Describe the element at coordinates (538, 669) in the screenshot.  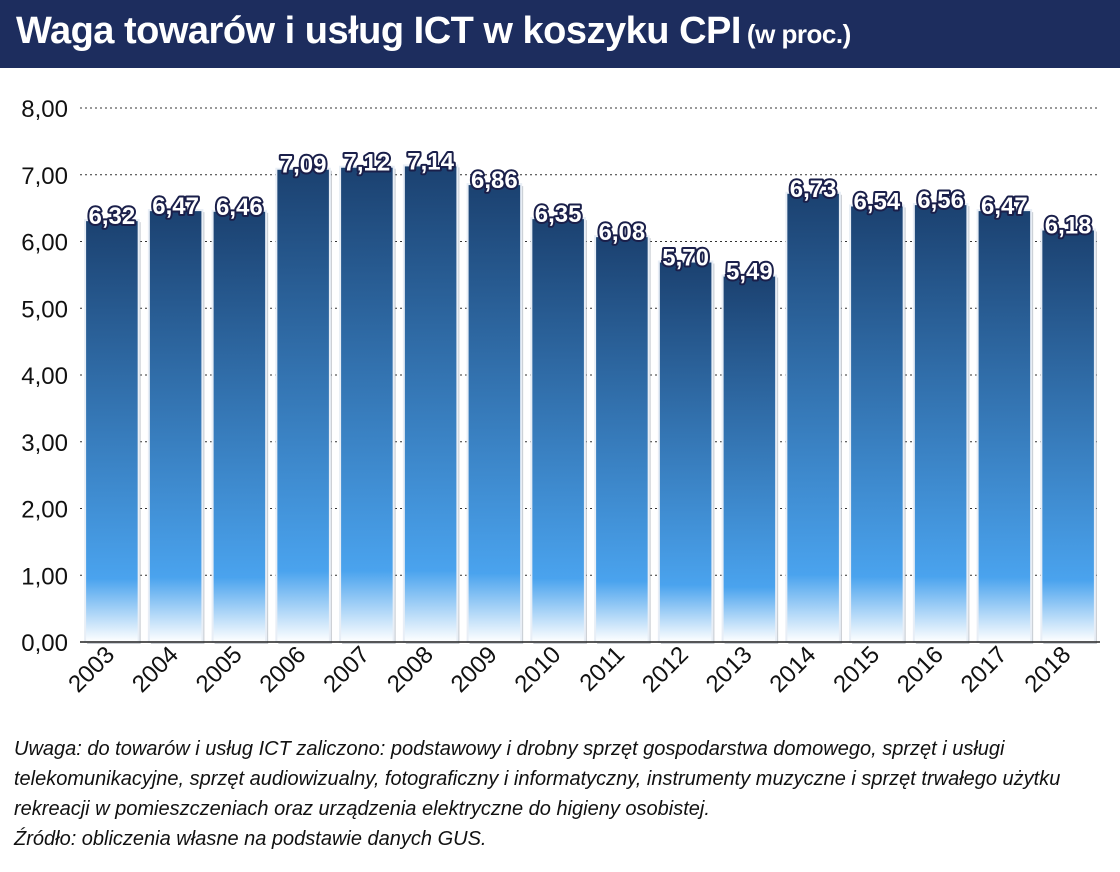
I see `x-tick-label: 2010` at that location.